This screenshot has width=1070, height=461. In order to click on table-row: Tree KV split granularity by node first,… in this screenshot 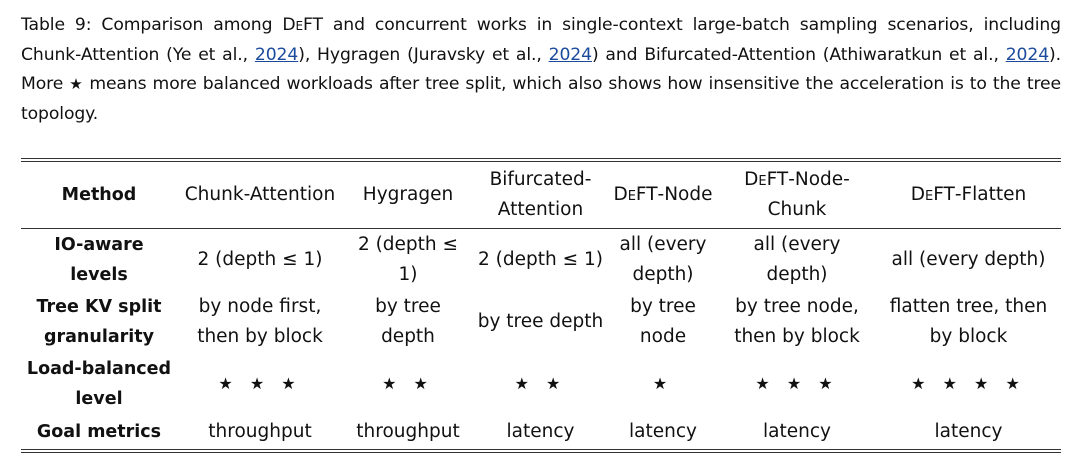, I will do `click(541, 322)`.